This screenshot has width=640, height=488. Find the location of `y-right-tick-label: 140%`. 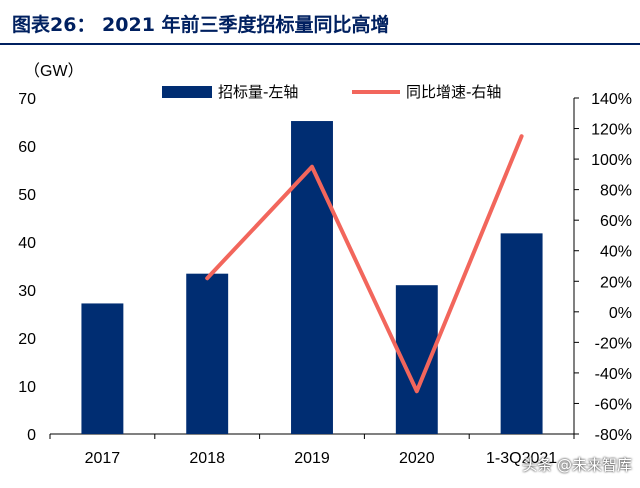

y-right-tick-label: 140% is located at coordinates (611, 99).